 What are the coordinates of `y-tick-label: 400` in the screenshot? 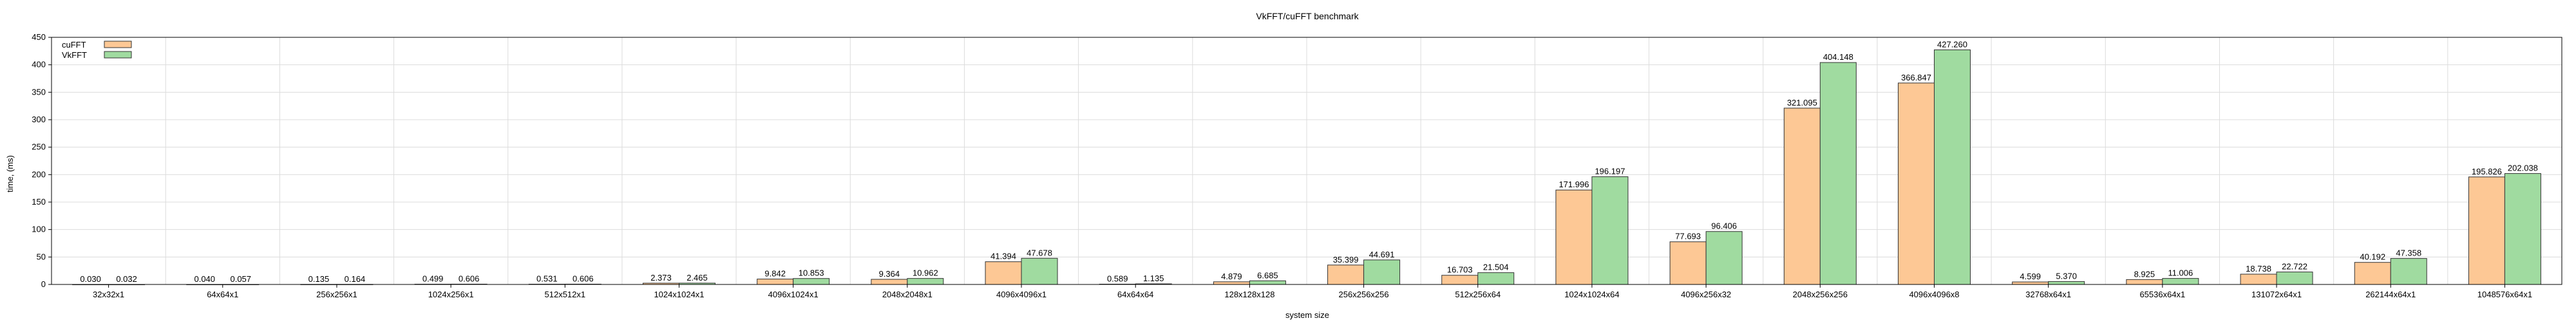 It's located at (39, 65).